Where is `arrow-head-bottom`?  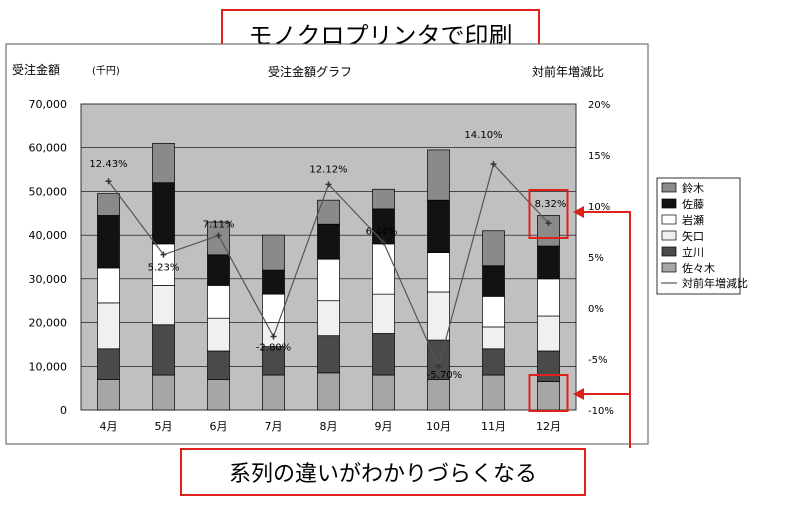
arrow-head-bottom is located at coordinates (578, 394).